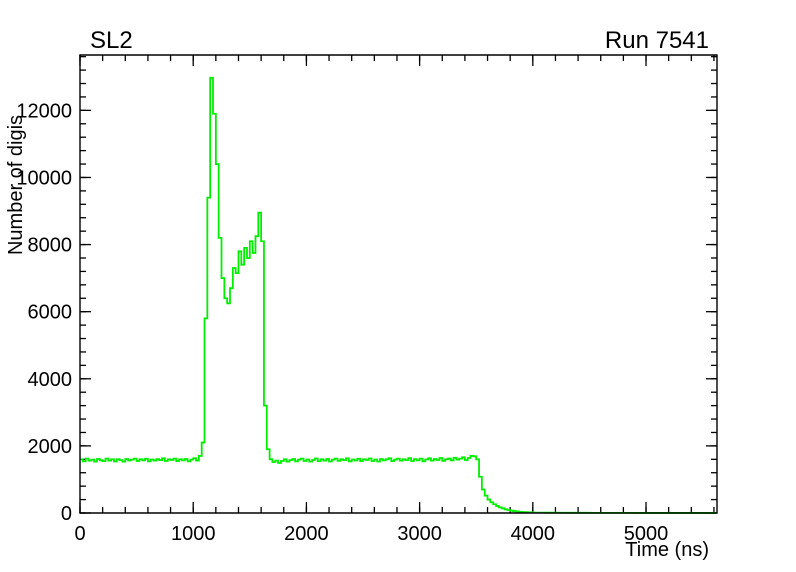 This screenshot has width=796, height=572. Describe the element at coordinates (111, 40) in the screenshot. I see `panel-label-sl2: SL2` at that location.